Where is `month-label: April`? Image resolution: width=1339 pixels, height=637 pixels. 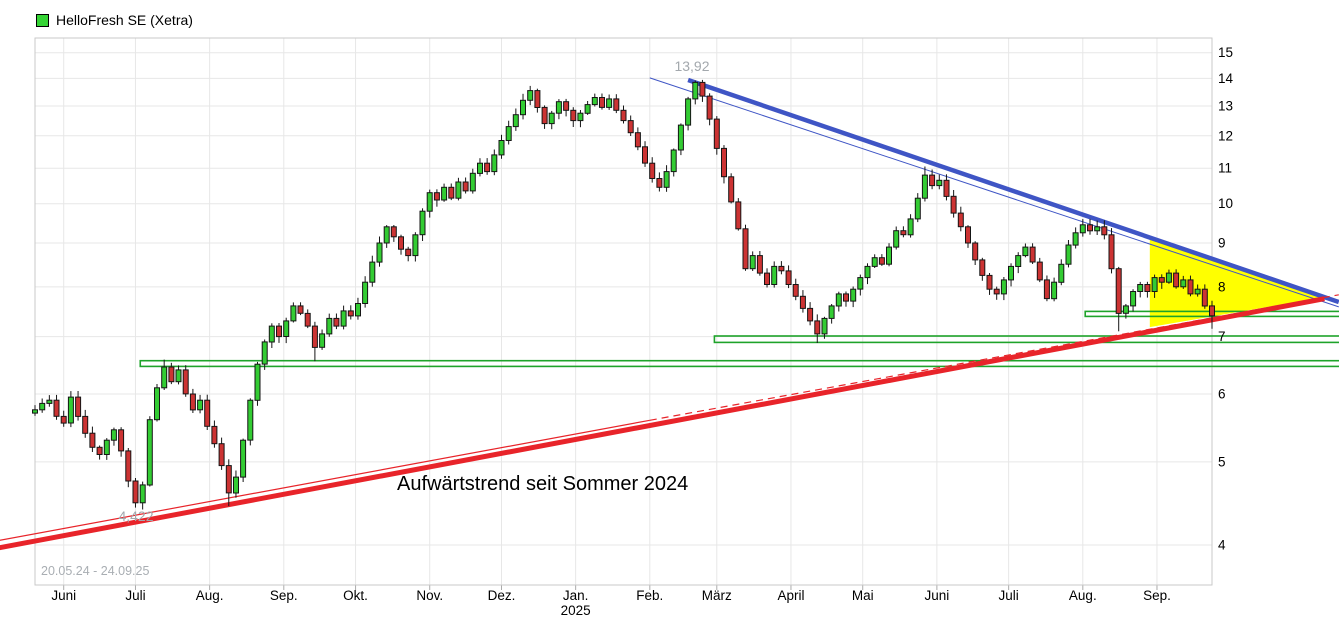 month-label: April is located at coordinates (790, 595).